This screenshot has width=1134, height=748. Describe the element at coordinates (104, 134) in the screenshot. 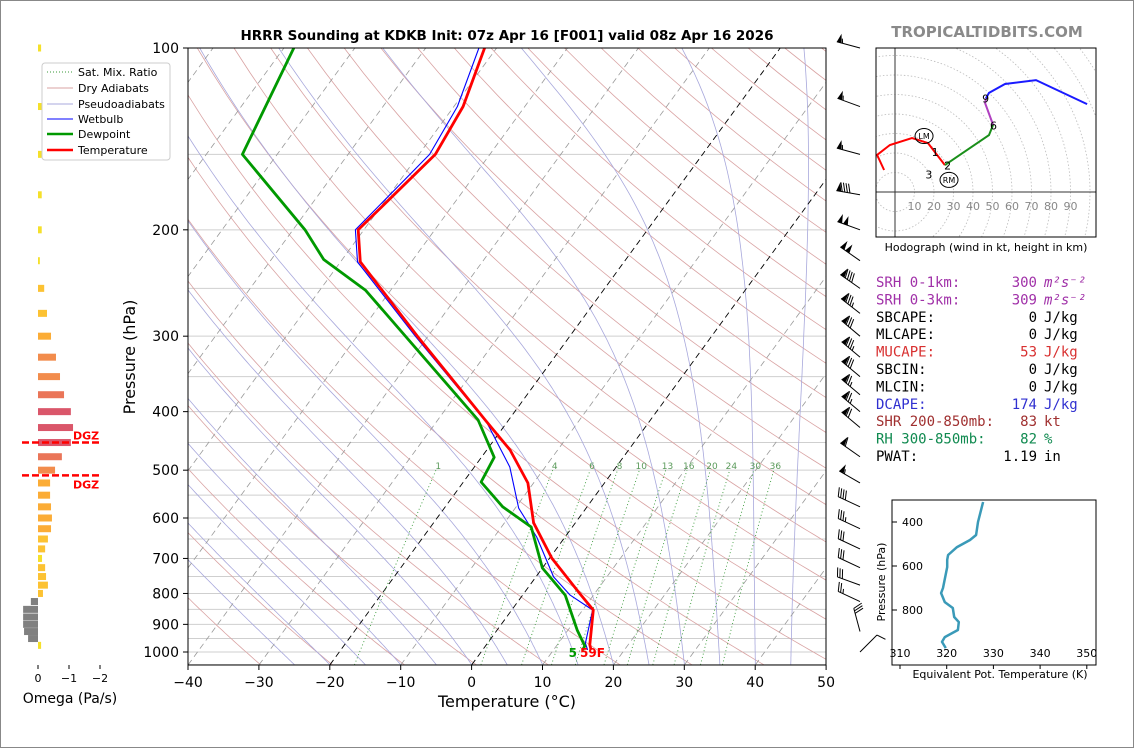

I see `legend-label: Dewpoint` at that location.